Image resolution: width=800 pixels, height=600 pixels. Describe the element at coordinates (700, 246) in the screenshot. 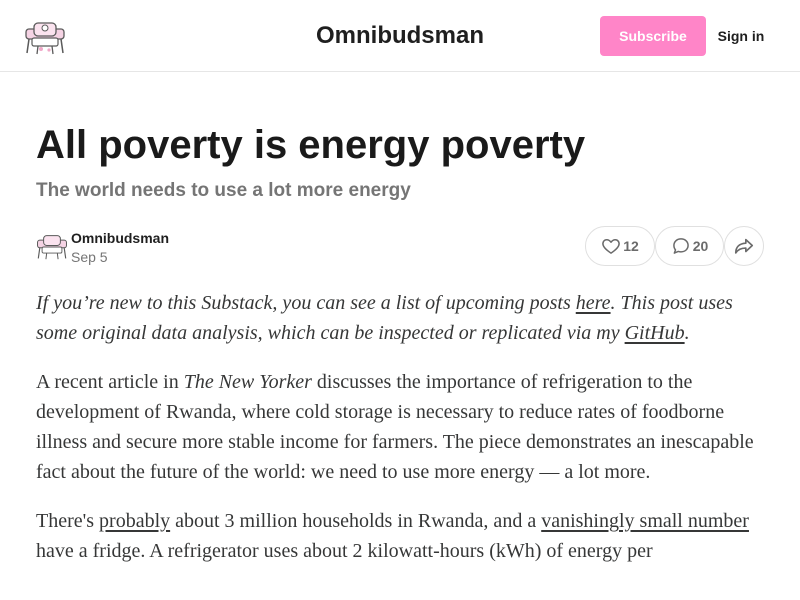

I see `comment-count: 20` at that location.